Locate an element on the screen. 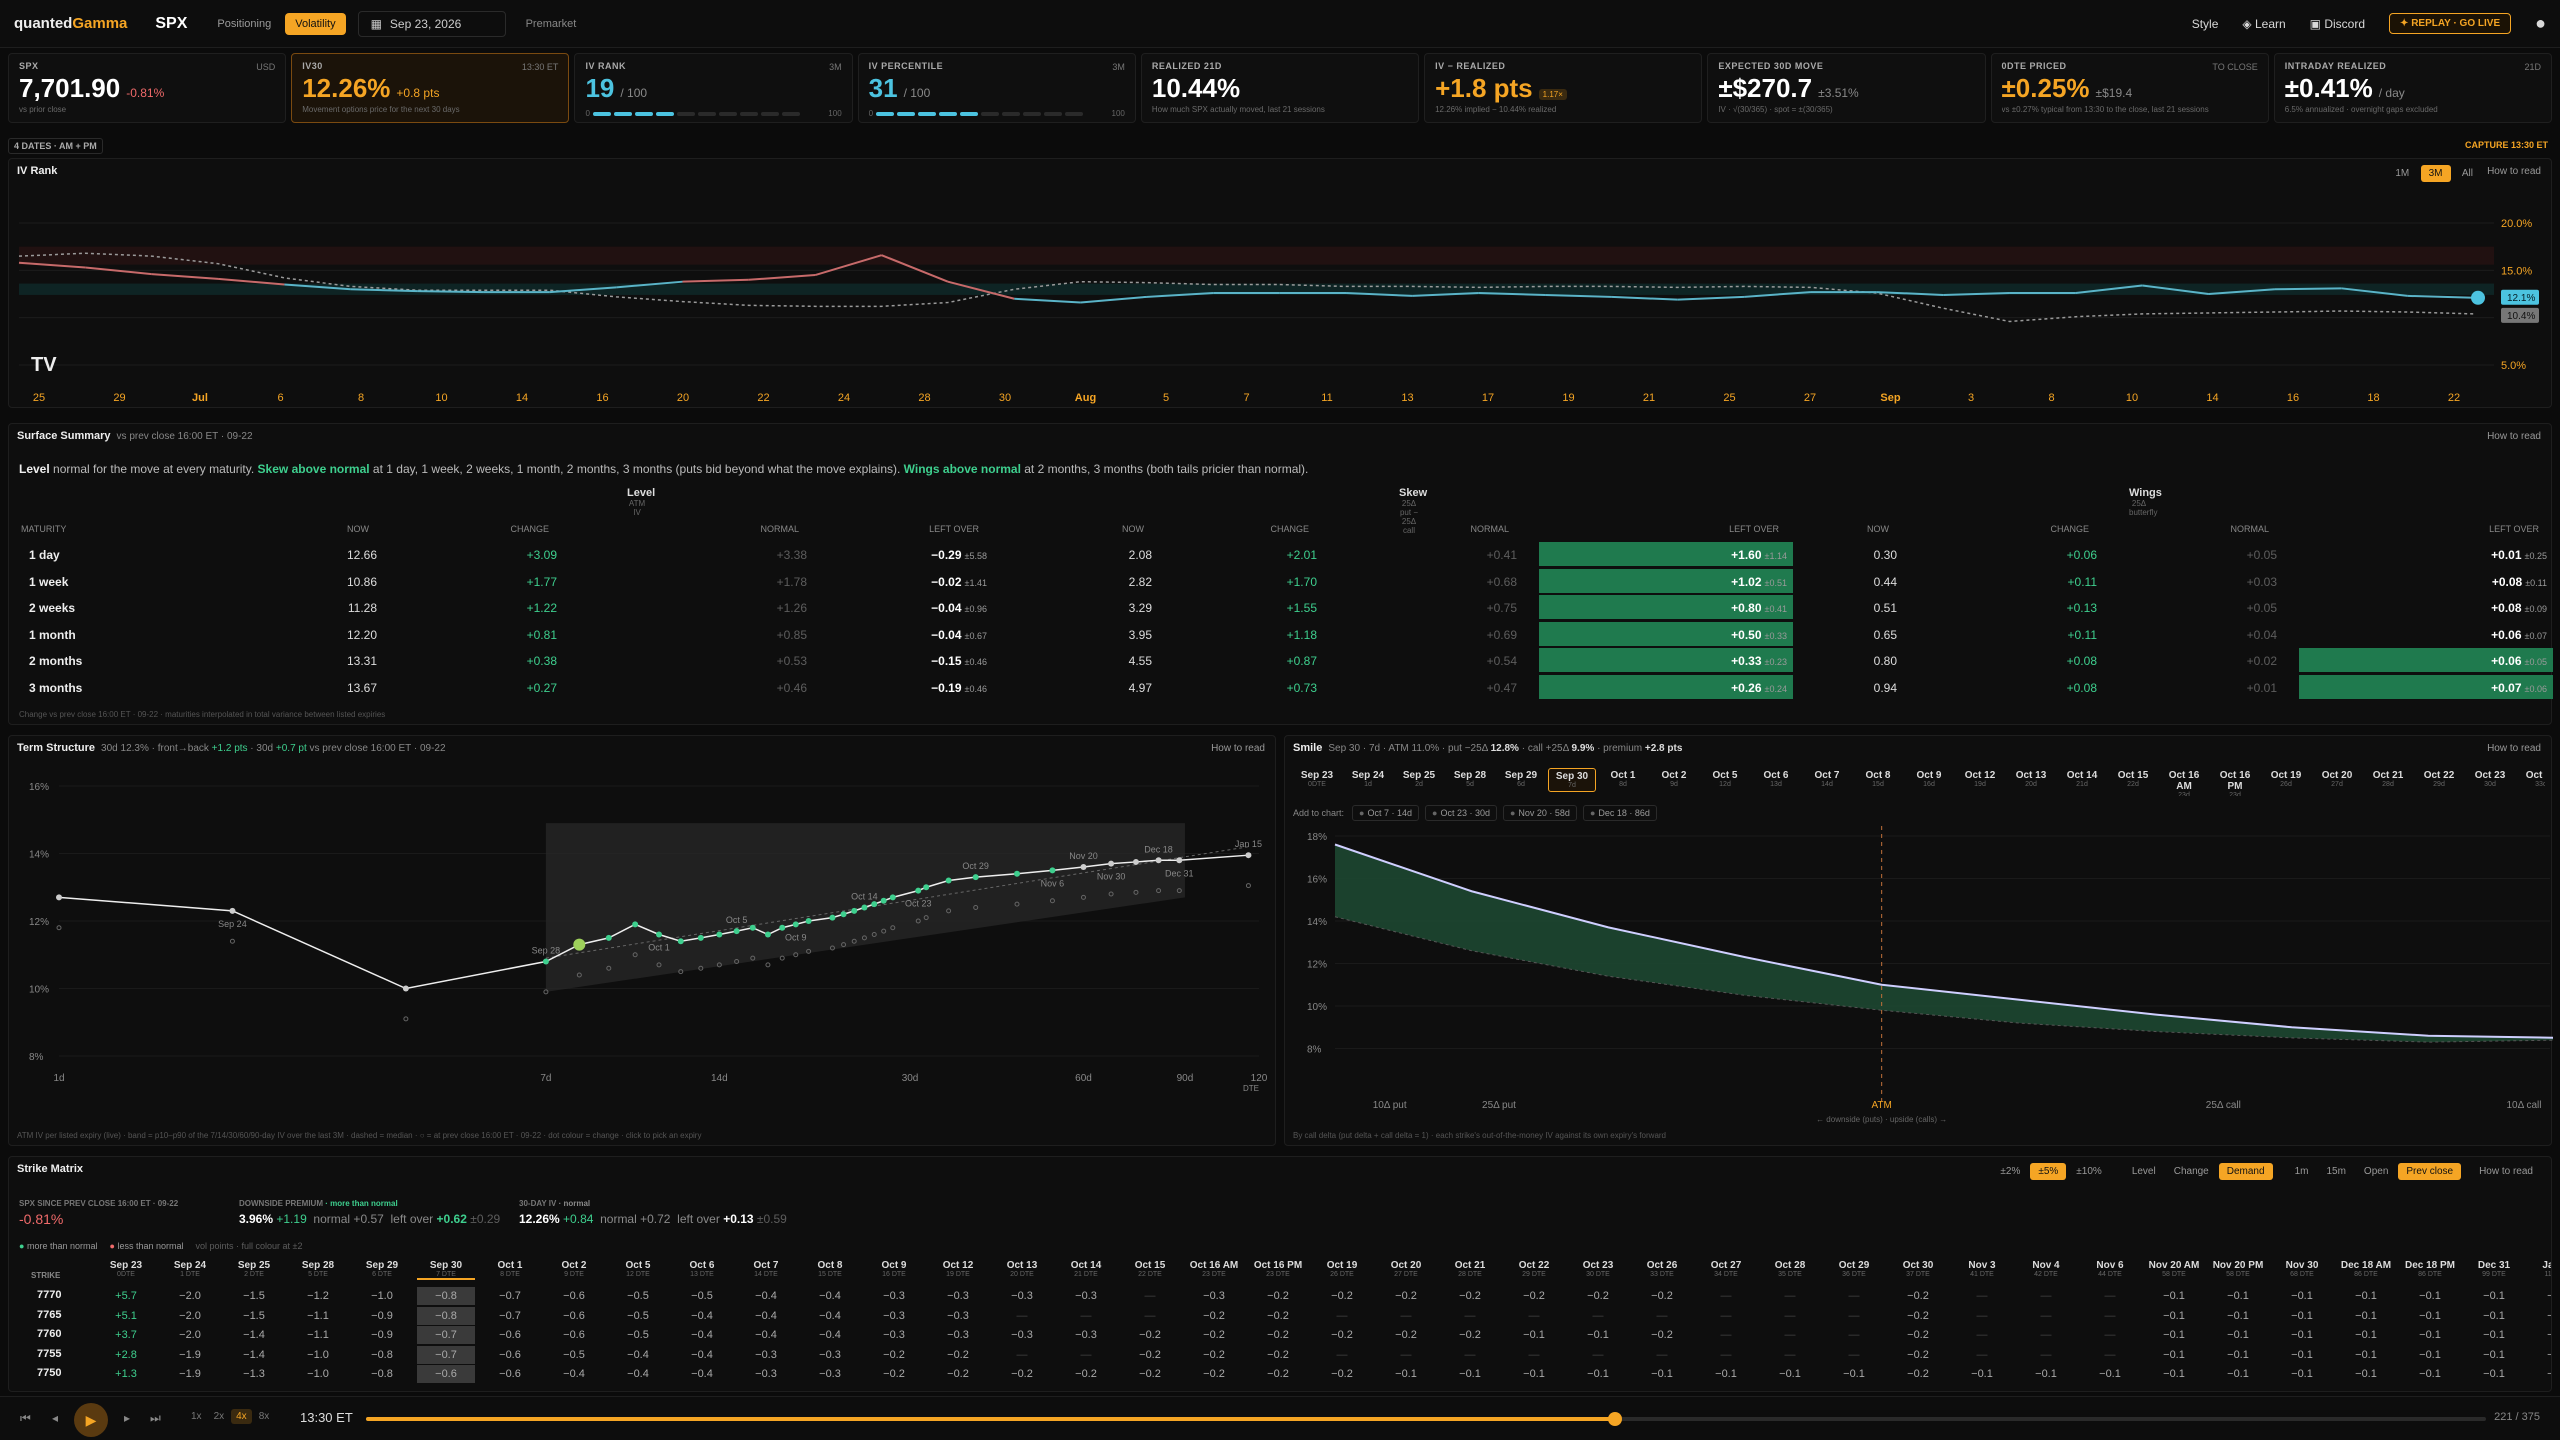  expiry-column-header: Oct 8 15 DTE is located at coordinates (830, 1269).